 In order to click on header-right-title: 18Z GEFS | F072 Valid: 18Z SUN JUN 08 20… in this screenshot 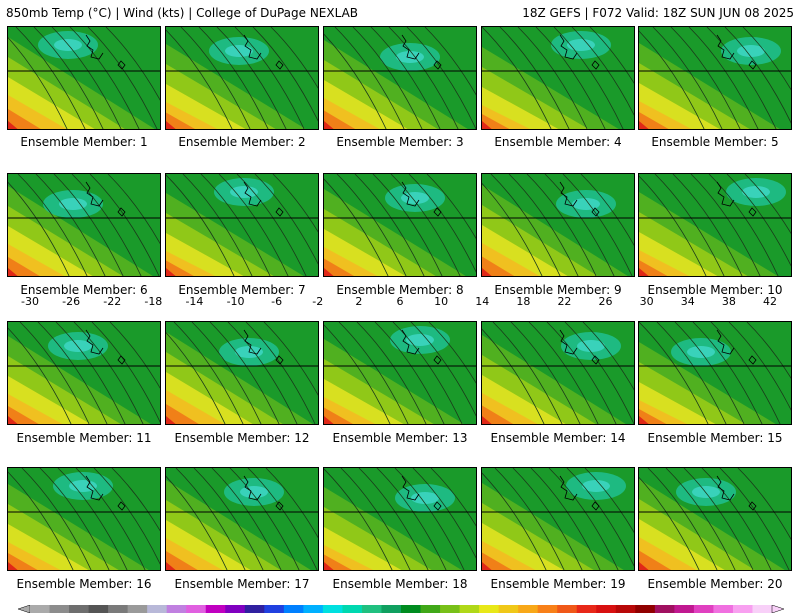, I will do `click(658, 13)`.